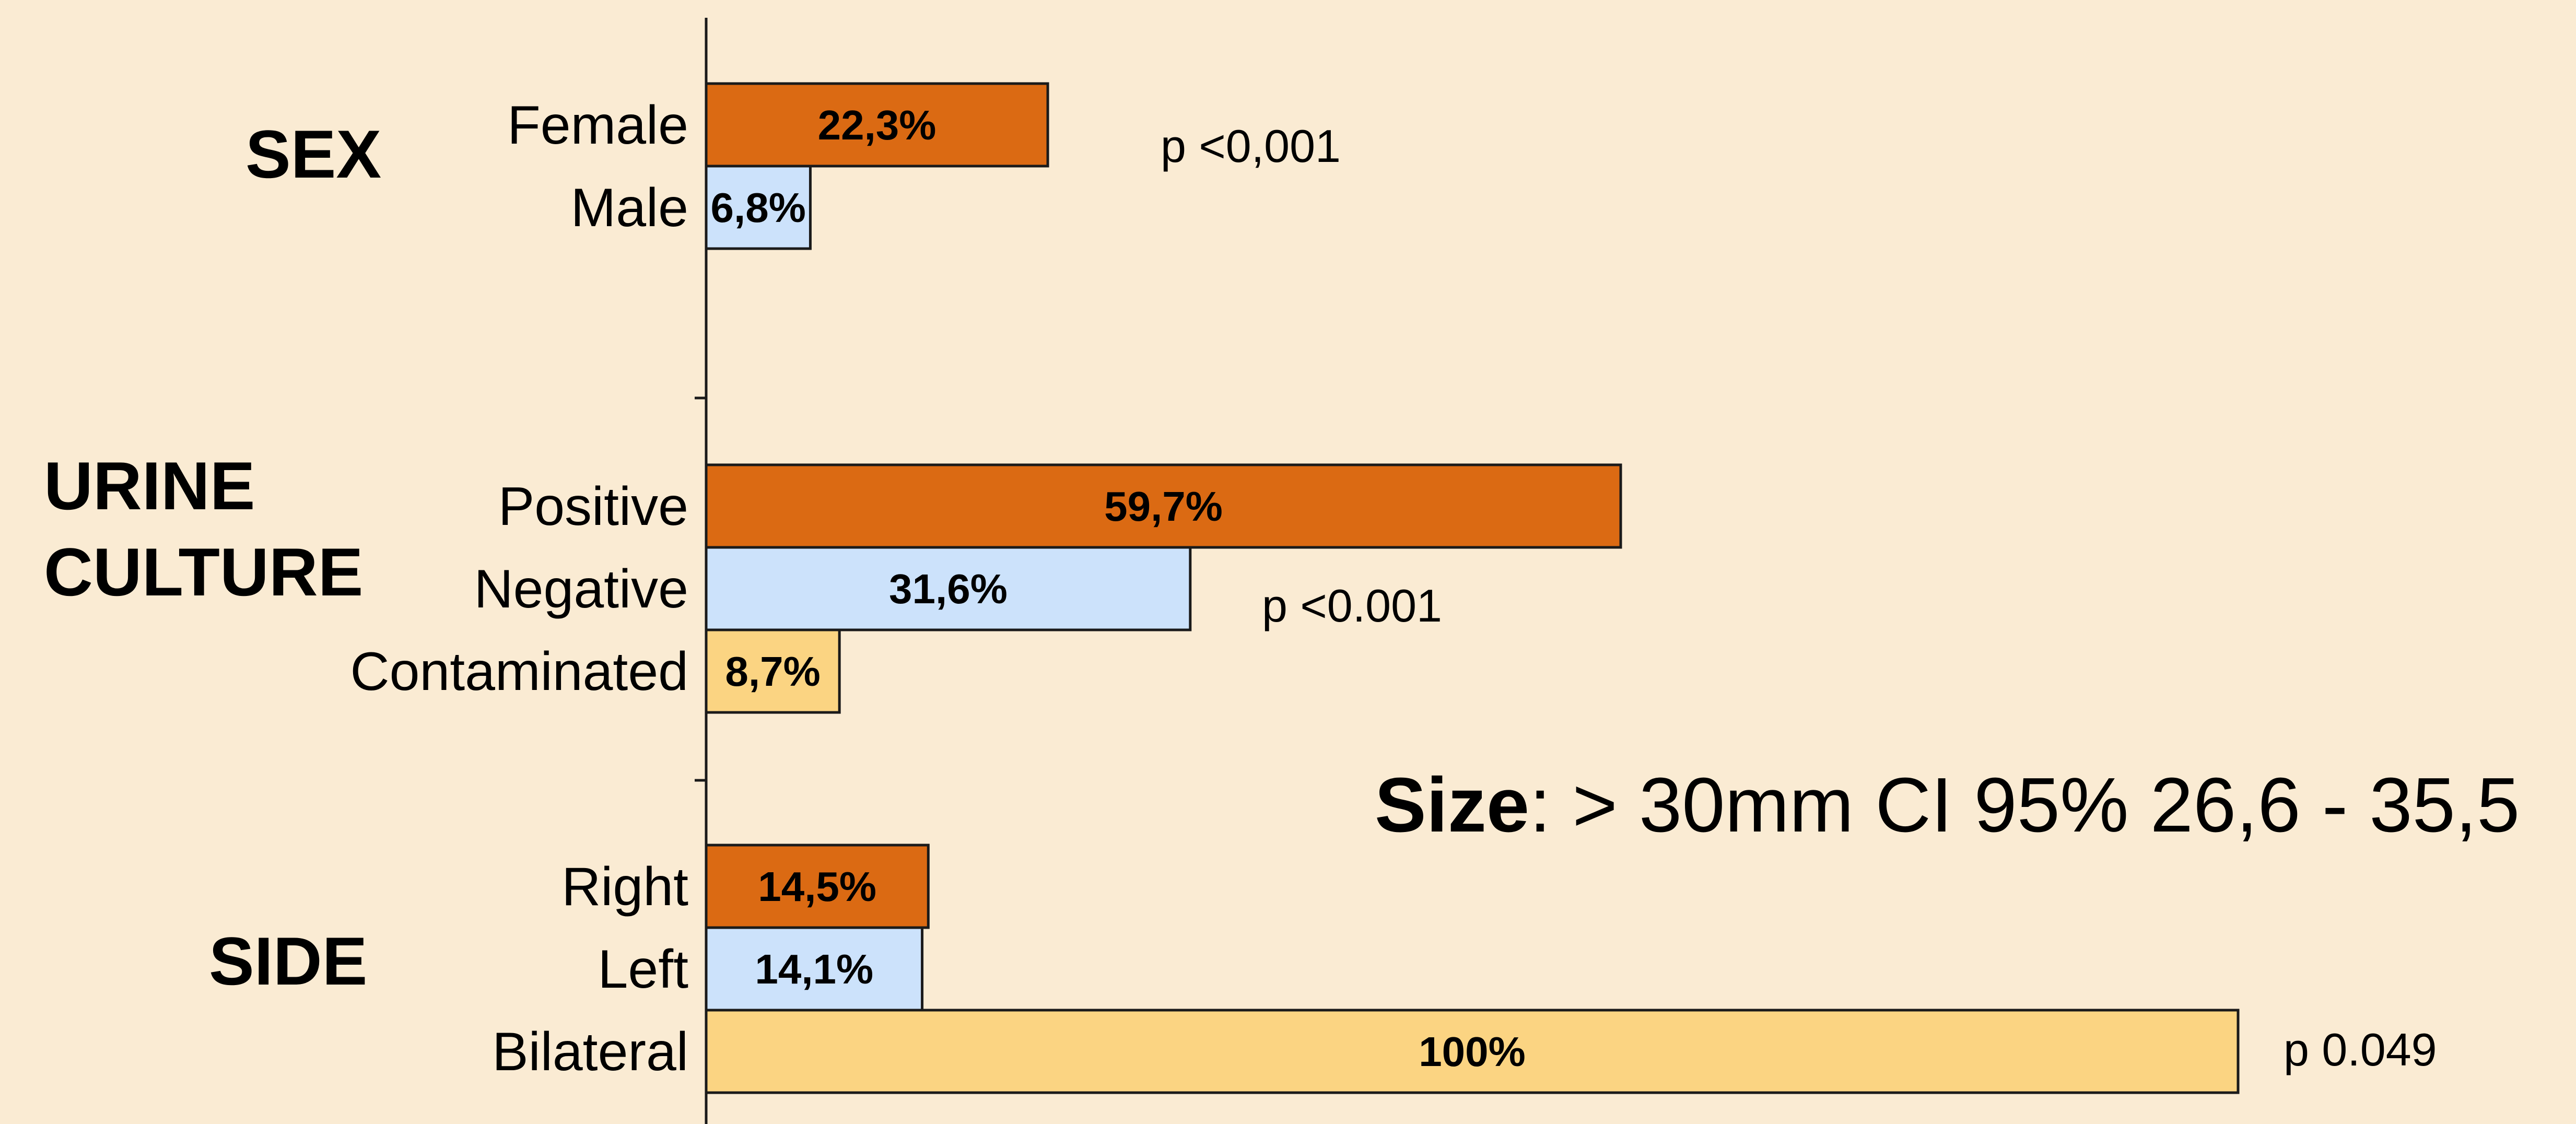  I want to click on size-annotation-bold: Size, so click(1452, 805).